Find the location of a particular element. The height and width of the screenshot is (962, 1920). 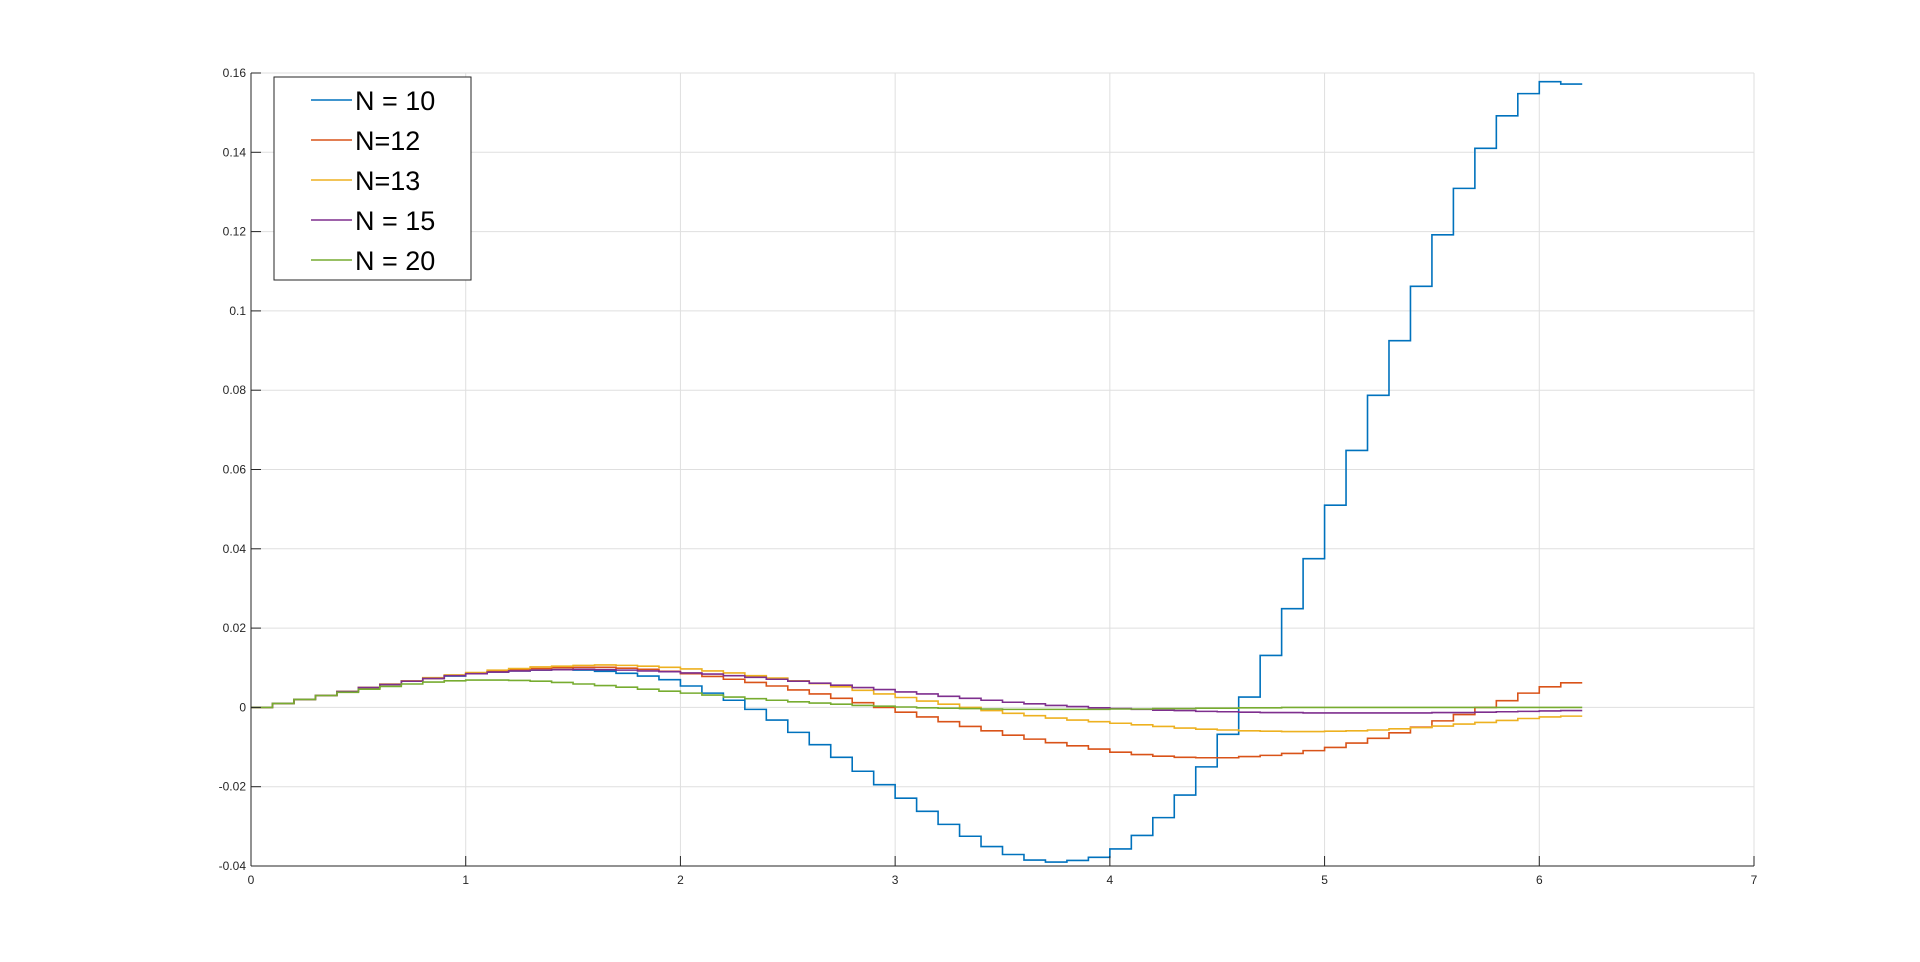

legend-label: N = 20 is located at coordinates (395, 261).